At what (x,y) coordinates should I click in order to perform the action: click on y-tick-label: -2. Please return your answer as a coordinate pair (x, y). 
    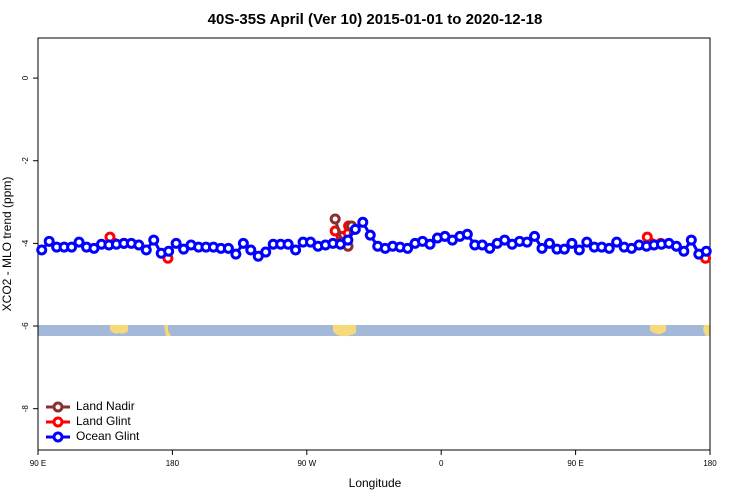
    Looking at the image, I should click on (25, 161).